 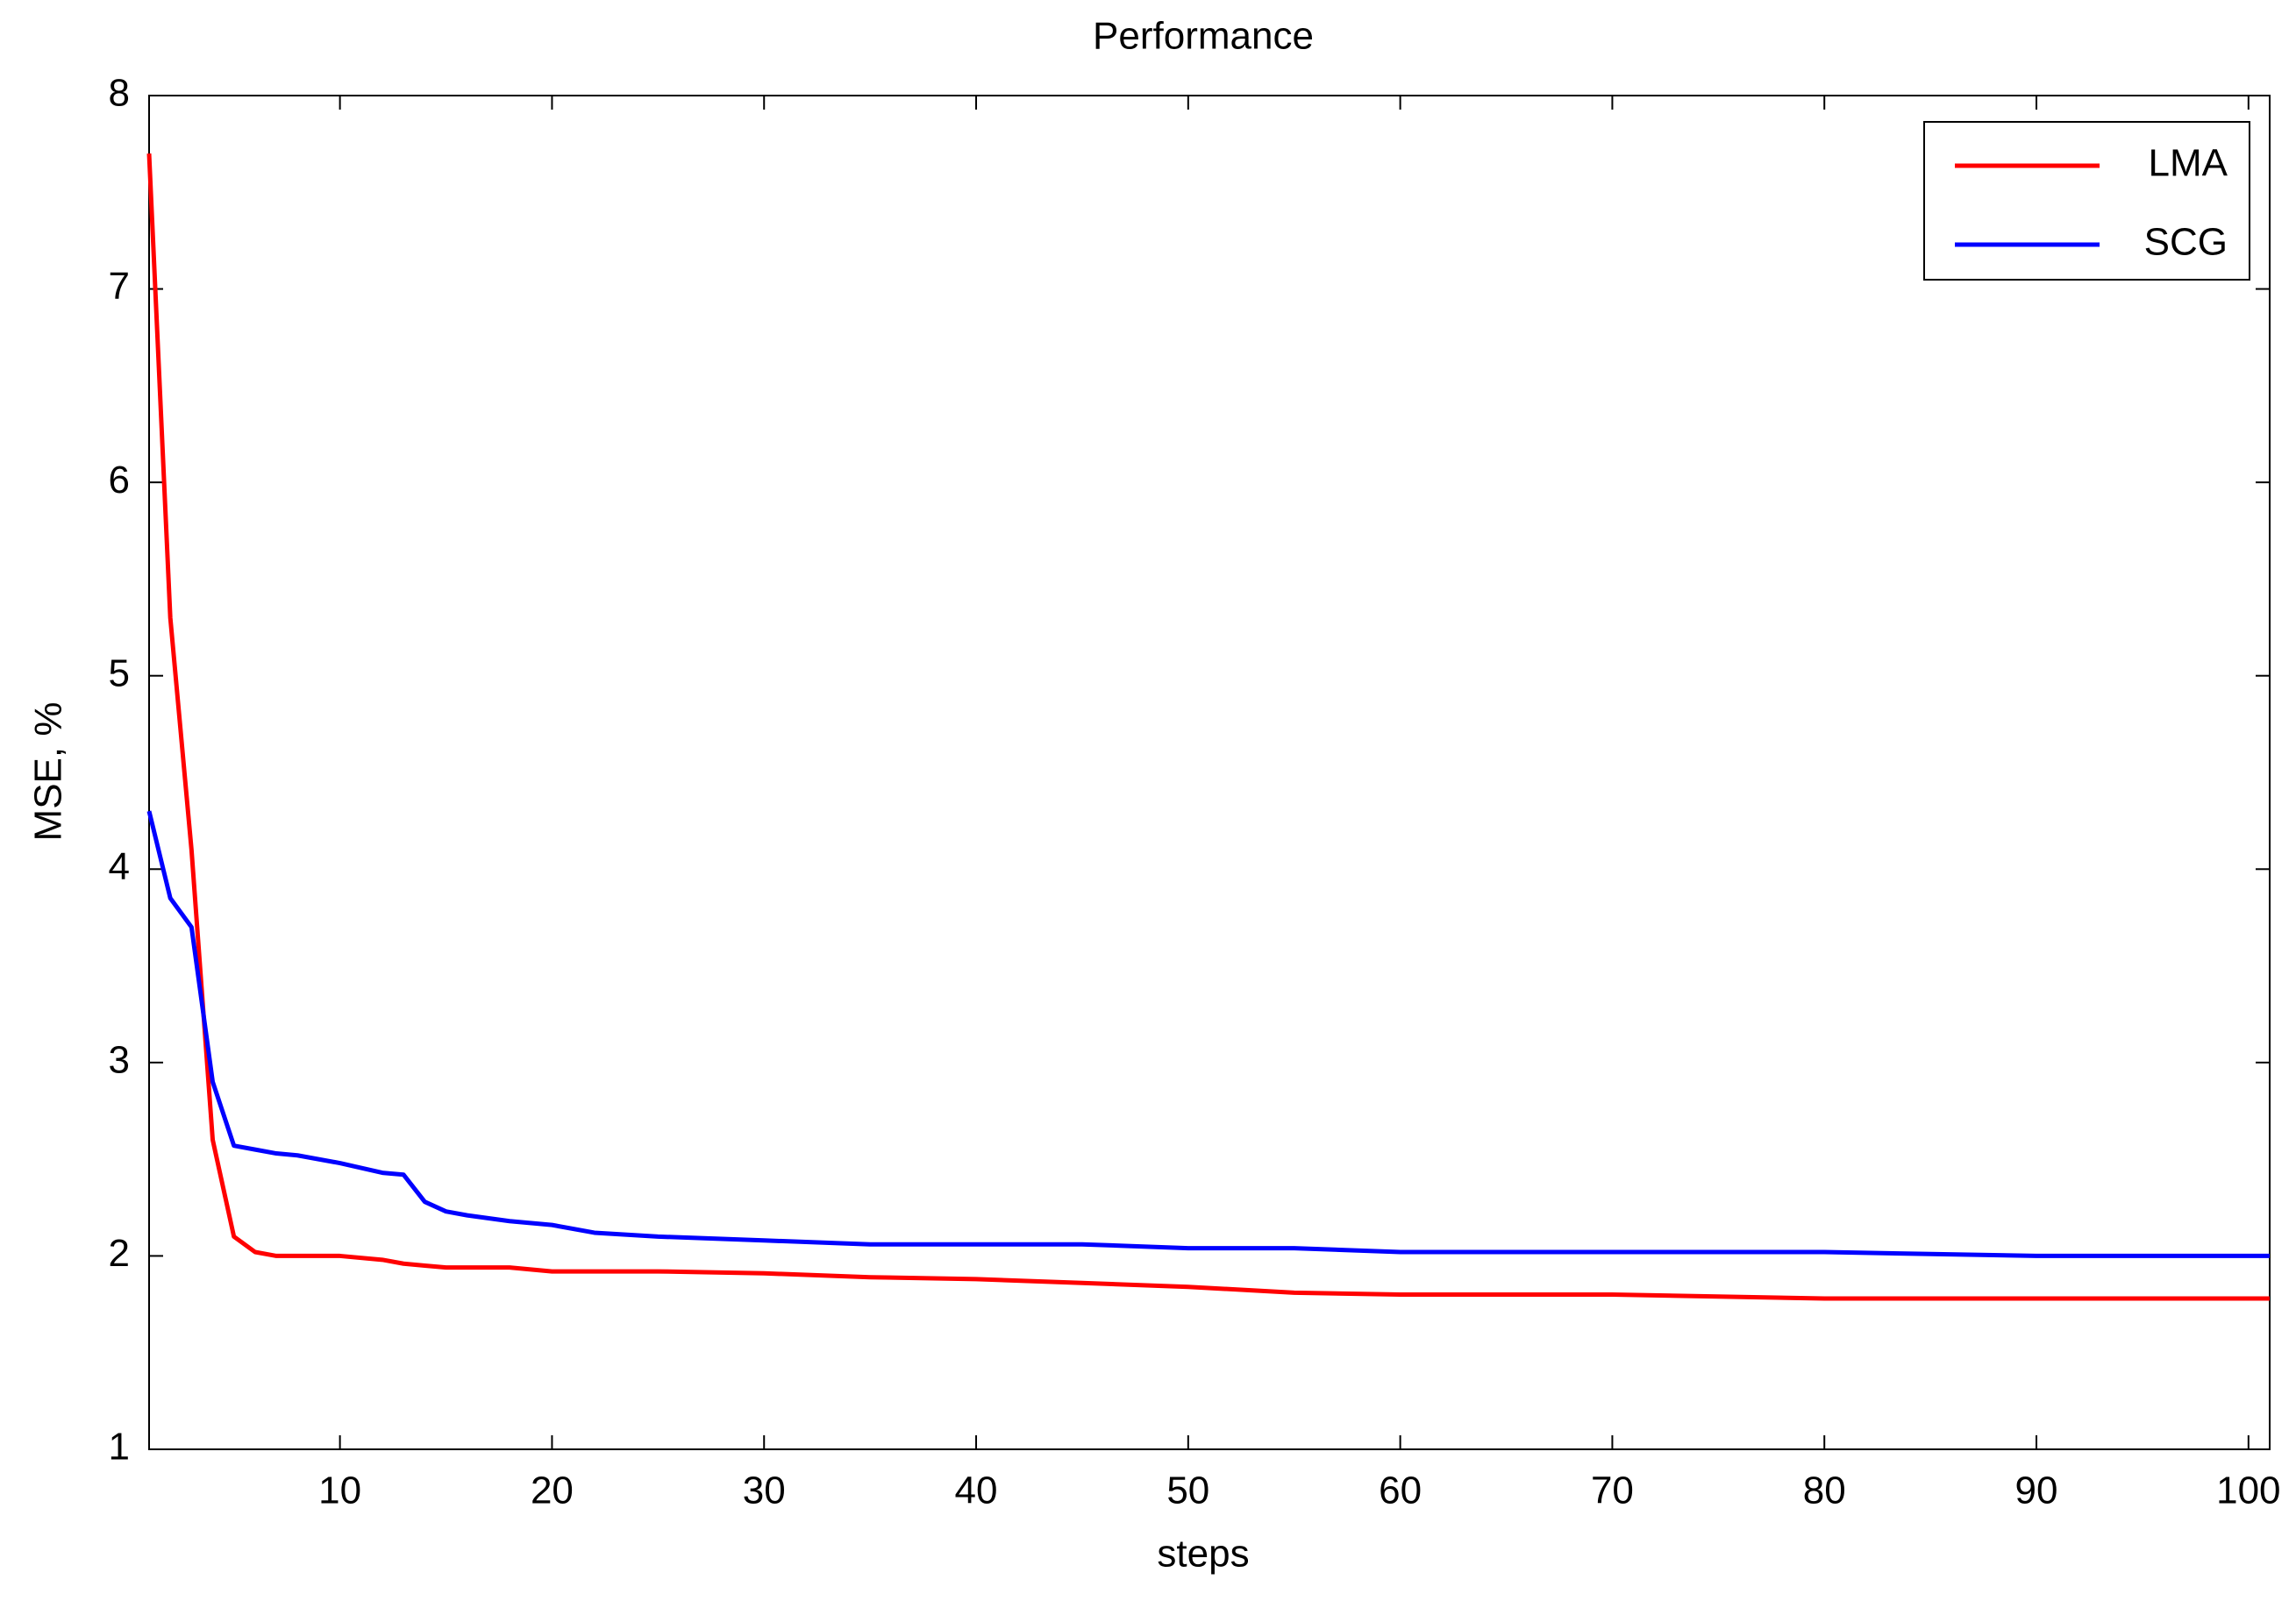 I want to click on x-tick-label: 20, so click(x=552, y=1491).